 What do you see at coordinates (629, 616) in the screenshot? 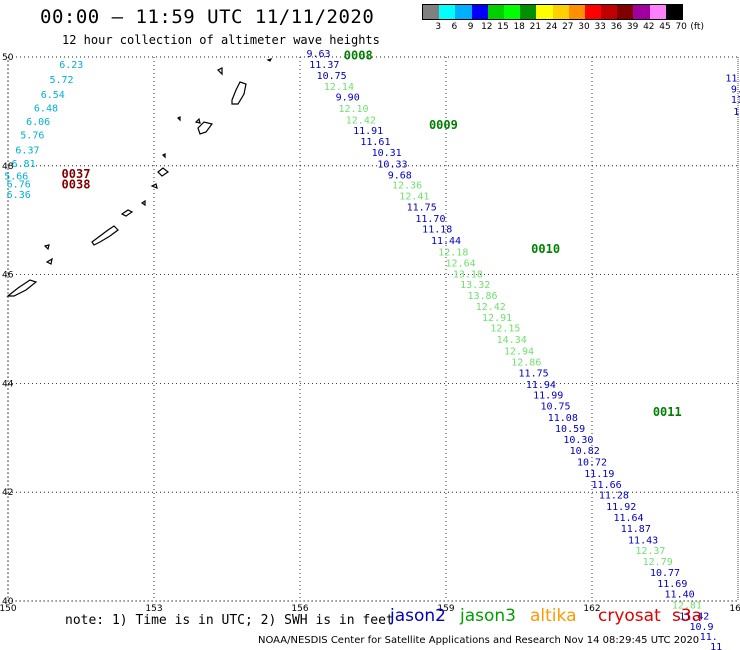
I see `satellite-cryosat: cryosat` at bounding box center [629, 616].